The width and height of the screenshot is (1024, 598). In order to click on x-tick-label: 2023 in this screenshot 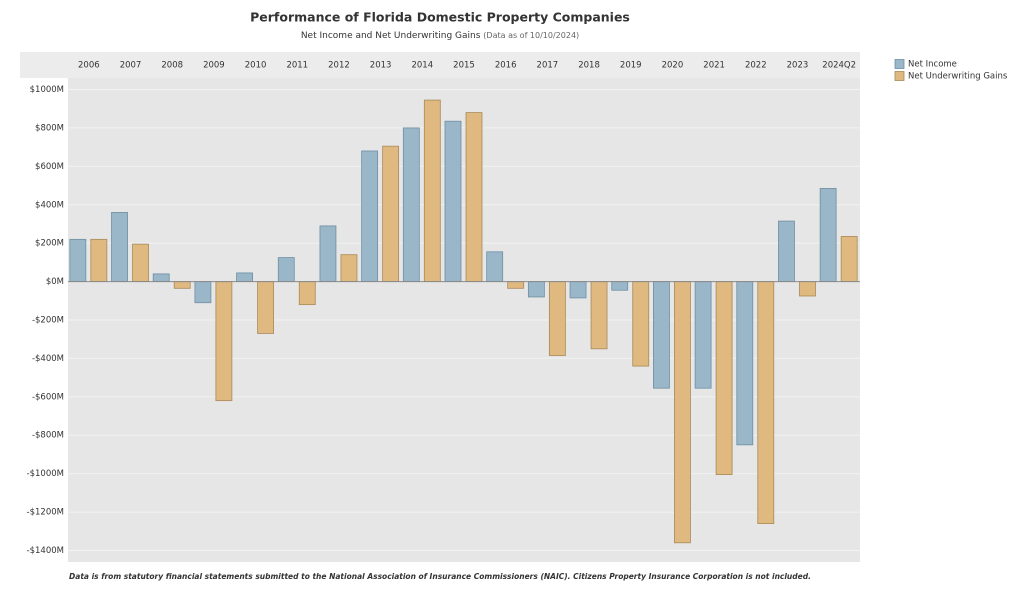, I will do `click(798, 66)`.